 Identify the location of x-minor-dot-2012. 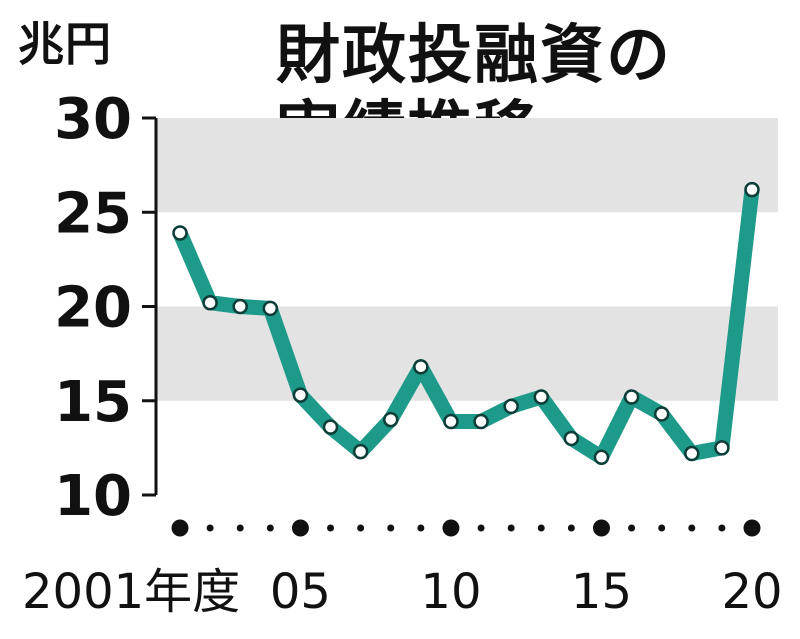
(511, 528).